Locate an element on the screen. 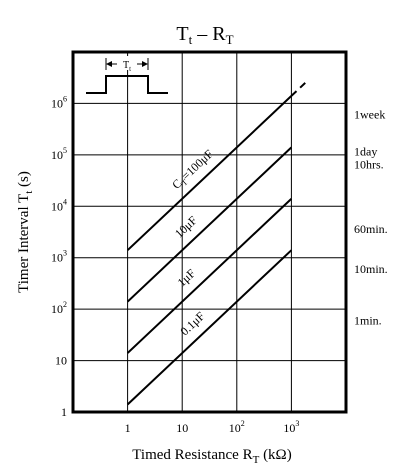  y-tick-label: 1 is located at coordinates (64, 412).